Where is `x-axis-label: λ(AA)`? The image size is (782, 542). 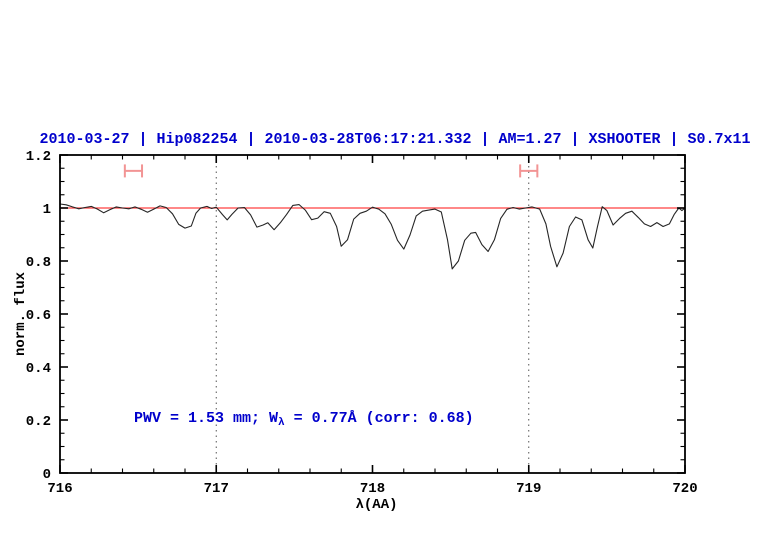
x-axis-label: λ(AA) is located at coordinates (376, 505).